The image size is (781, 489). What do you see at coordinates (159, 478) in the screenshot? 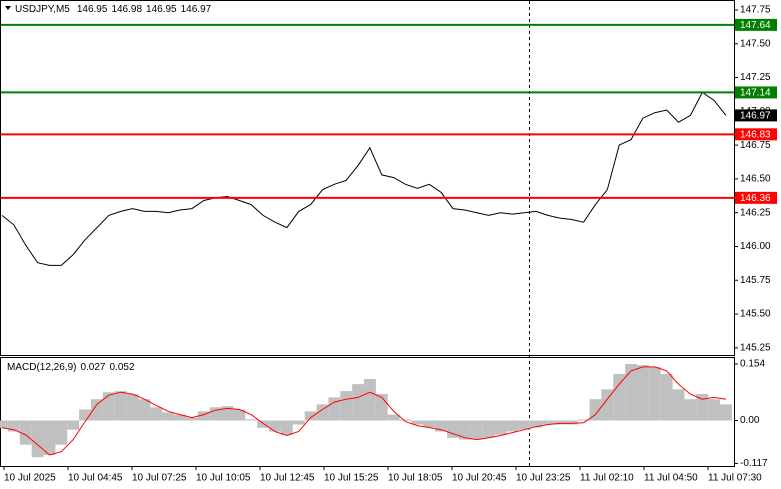
I see `x-tick-label: 10 Jul 07:25` at bounding box center [159, 478].